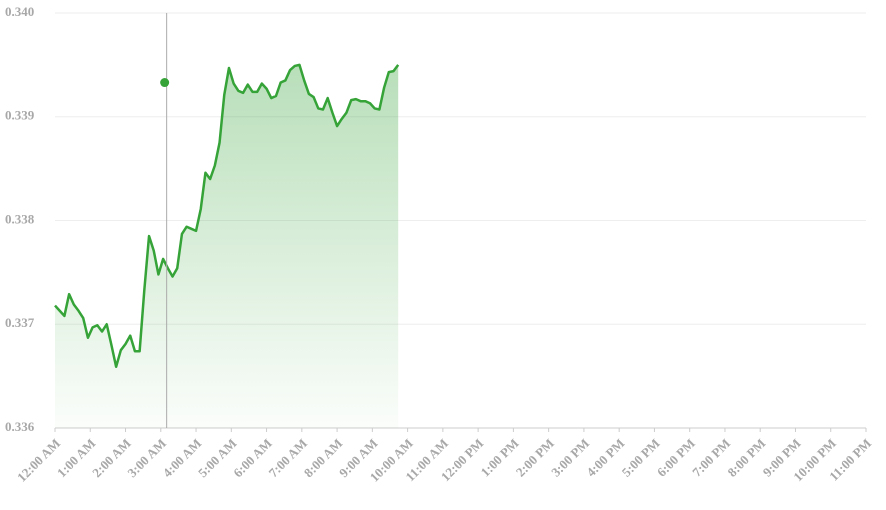  Describe the element at coordinates (711, 458) in the screenshot. I see `x-tick-label: 7:00 PM` at that location.